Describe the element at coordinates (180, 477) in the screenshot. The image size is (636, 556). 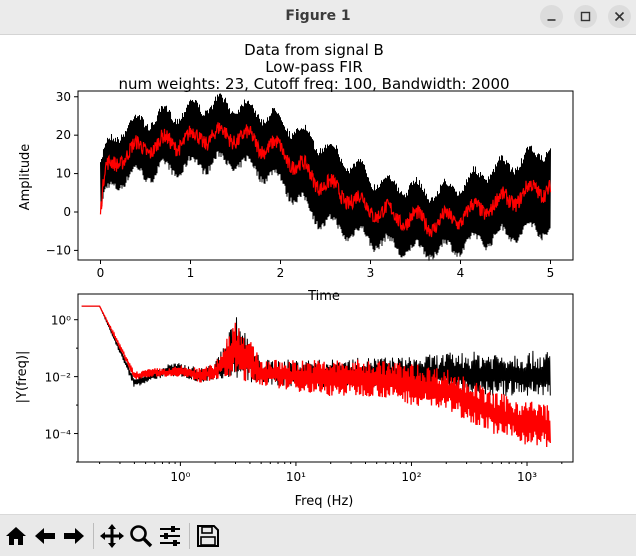
I see `bottom-xtick-label: 10⁰` at that location.